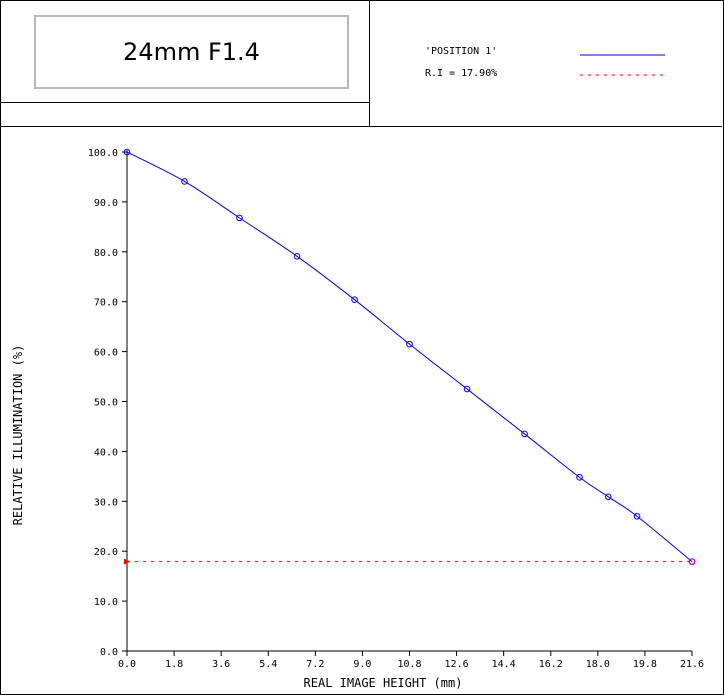 This screenshot has width=724, height=695. I want to click on x-axis-label: REAL IMAGE HEIGHT (mm), so click(383, 683).